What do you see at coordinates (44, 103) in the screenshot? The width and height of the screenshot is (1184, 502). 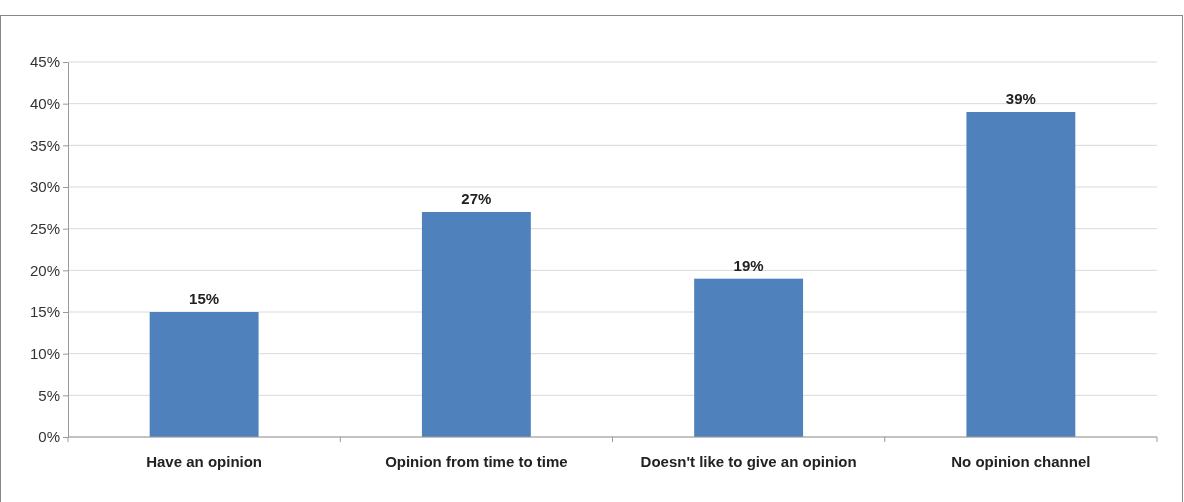 I see `y-tick-label: 40%` at bounding box center [44, 103].